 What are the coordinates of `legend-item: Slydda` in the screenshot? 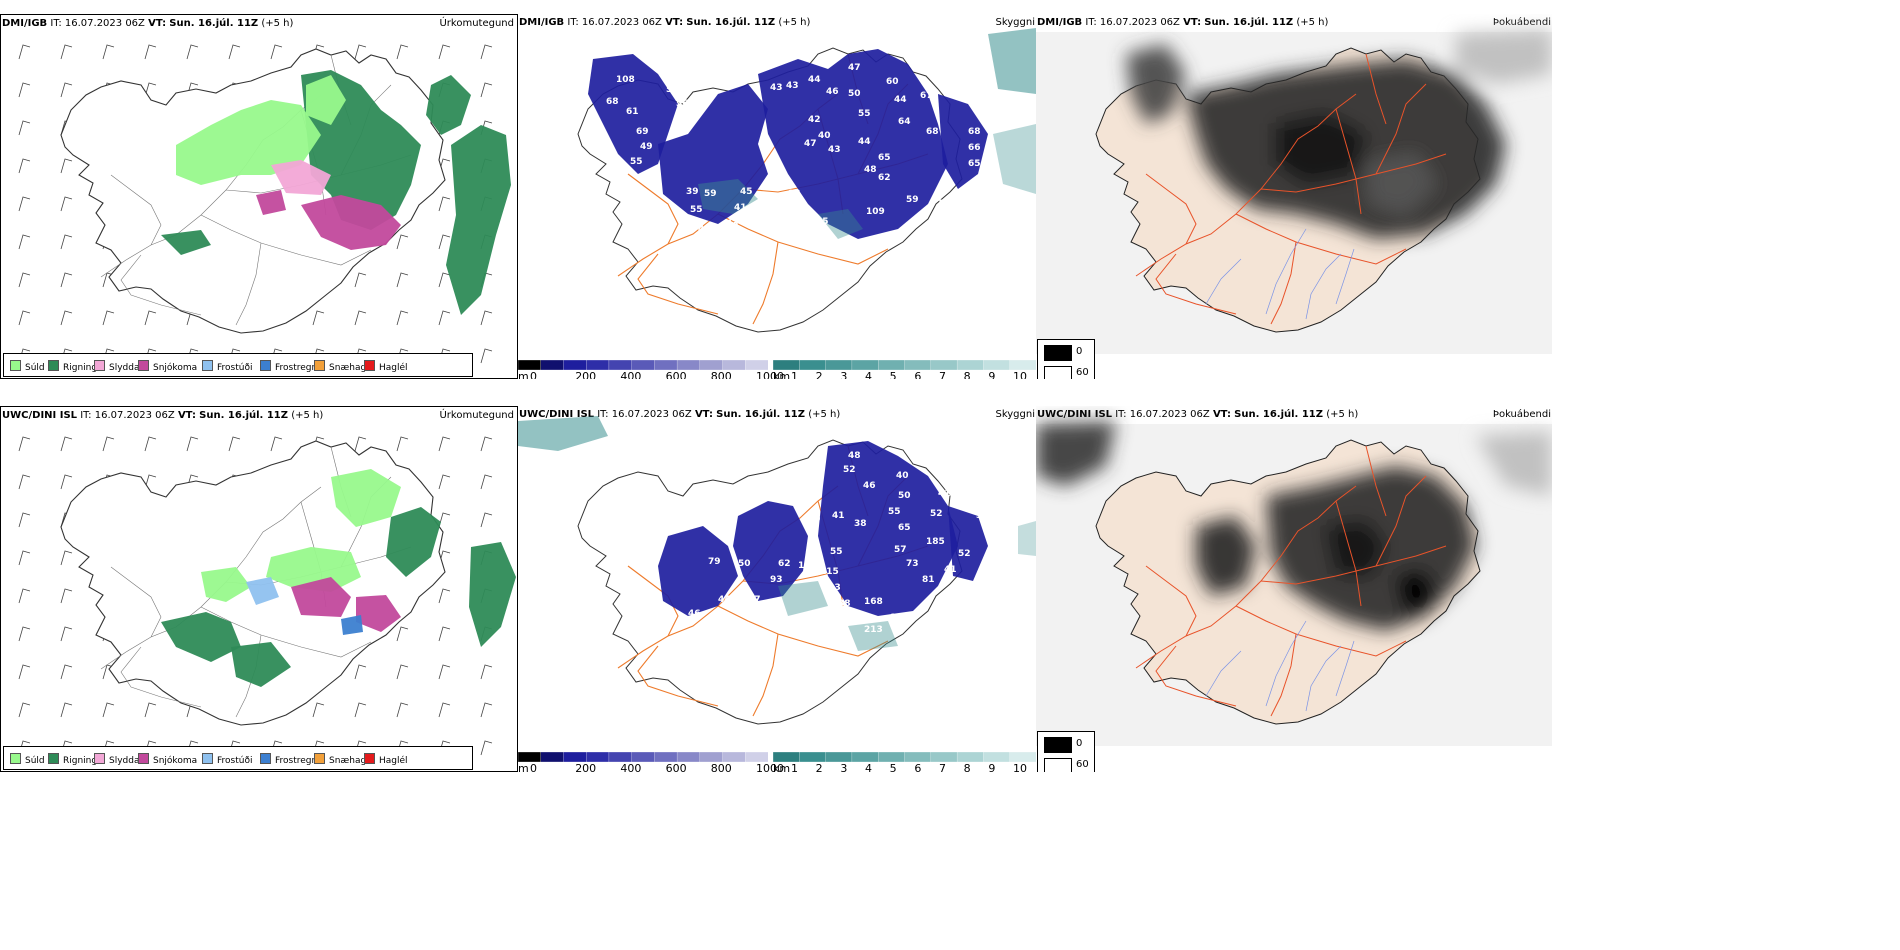 It's located at (116, 366).